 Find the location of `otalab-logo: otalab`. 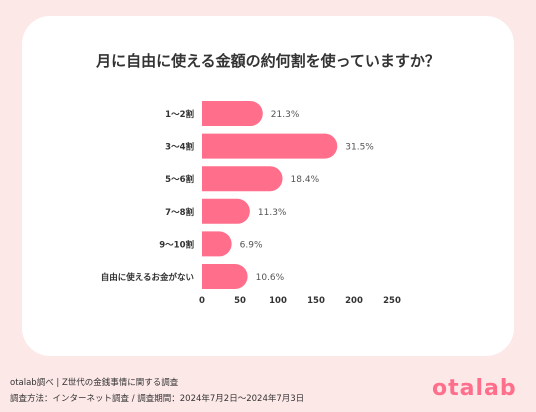

otalab-logo: otalab is located at coordinates (474, 388).